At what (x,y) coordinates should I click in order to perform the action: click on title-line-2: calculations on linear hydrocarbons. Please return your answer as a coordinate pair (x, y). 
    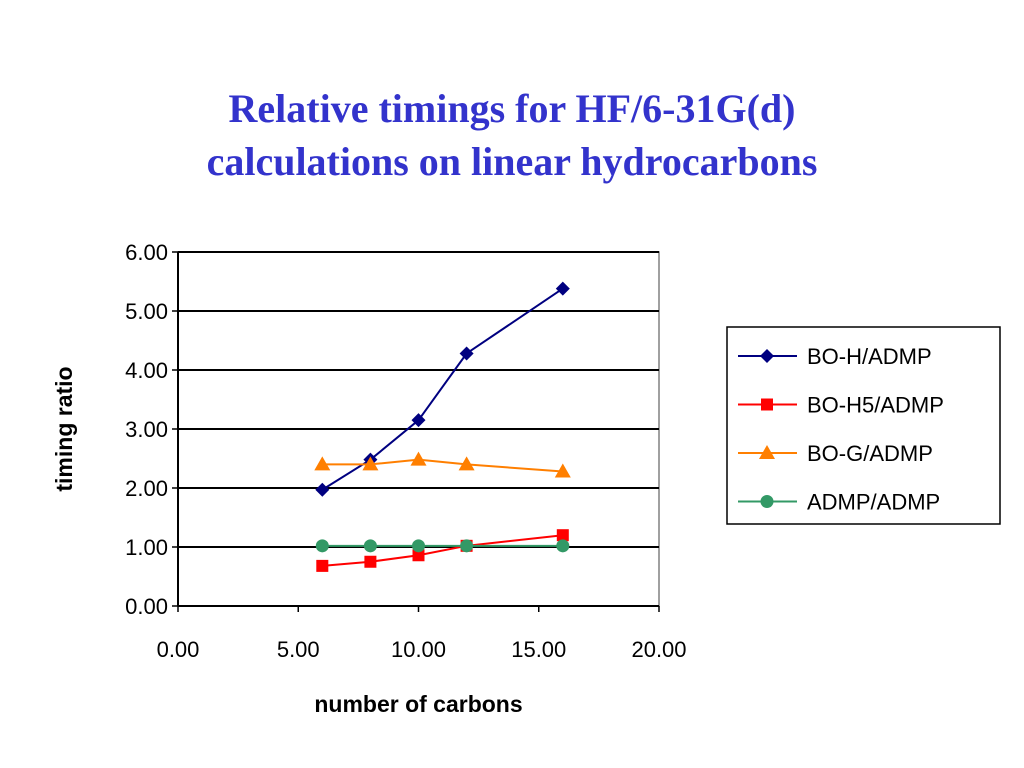
    Looking at the image, I should click on (512, 161).